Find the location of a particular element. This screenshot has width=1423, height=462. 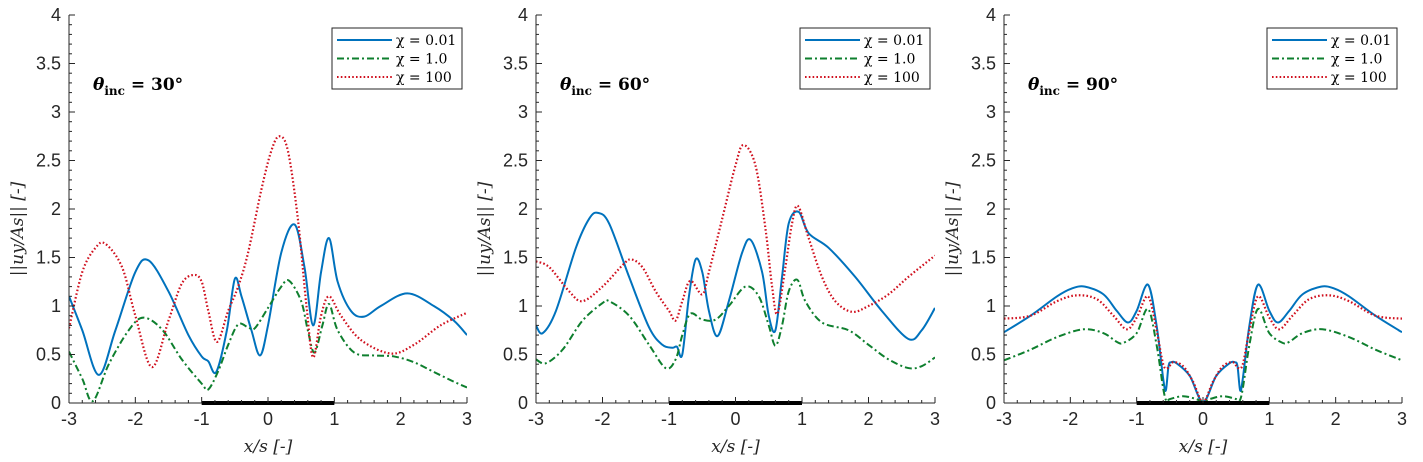

theta-annotation: θinc = 30° is located at coordinates (138, 86).